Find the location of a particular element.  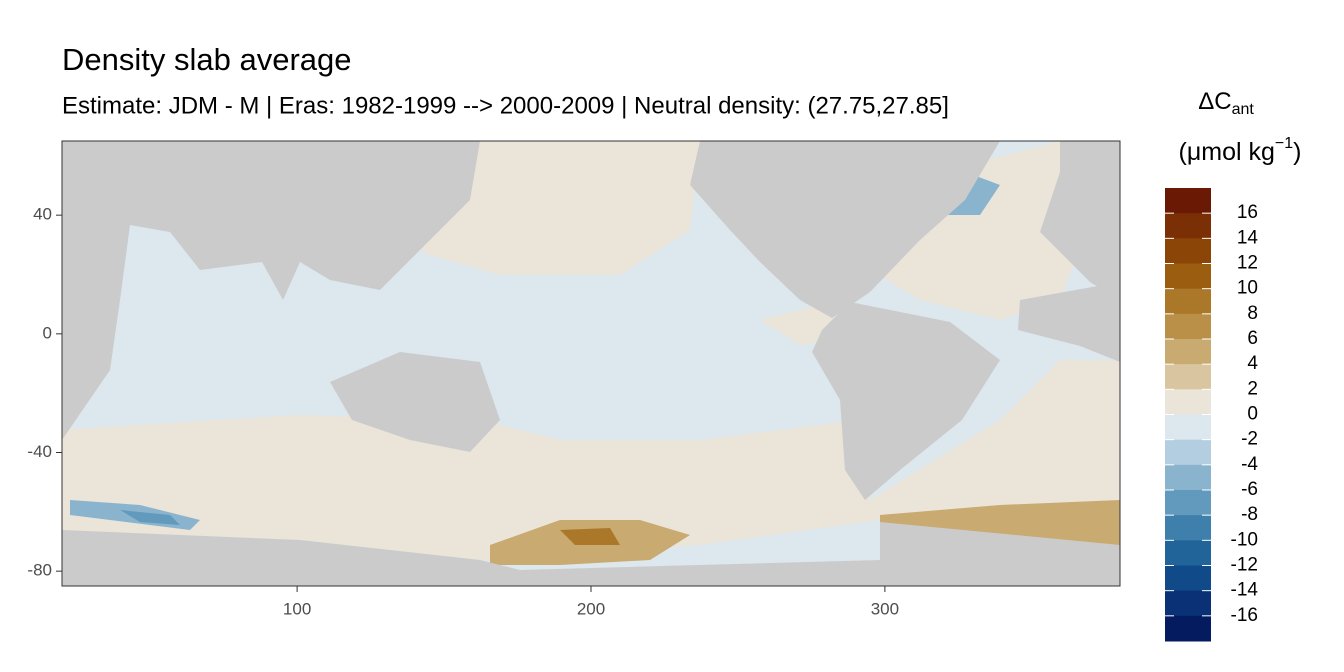

legend-label: 14 is located at coordinates (1248, 237).